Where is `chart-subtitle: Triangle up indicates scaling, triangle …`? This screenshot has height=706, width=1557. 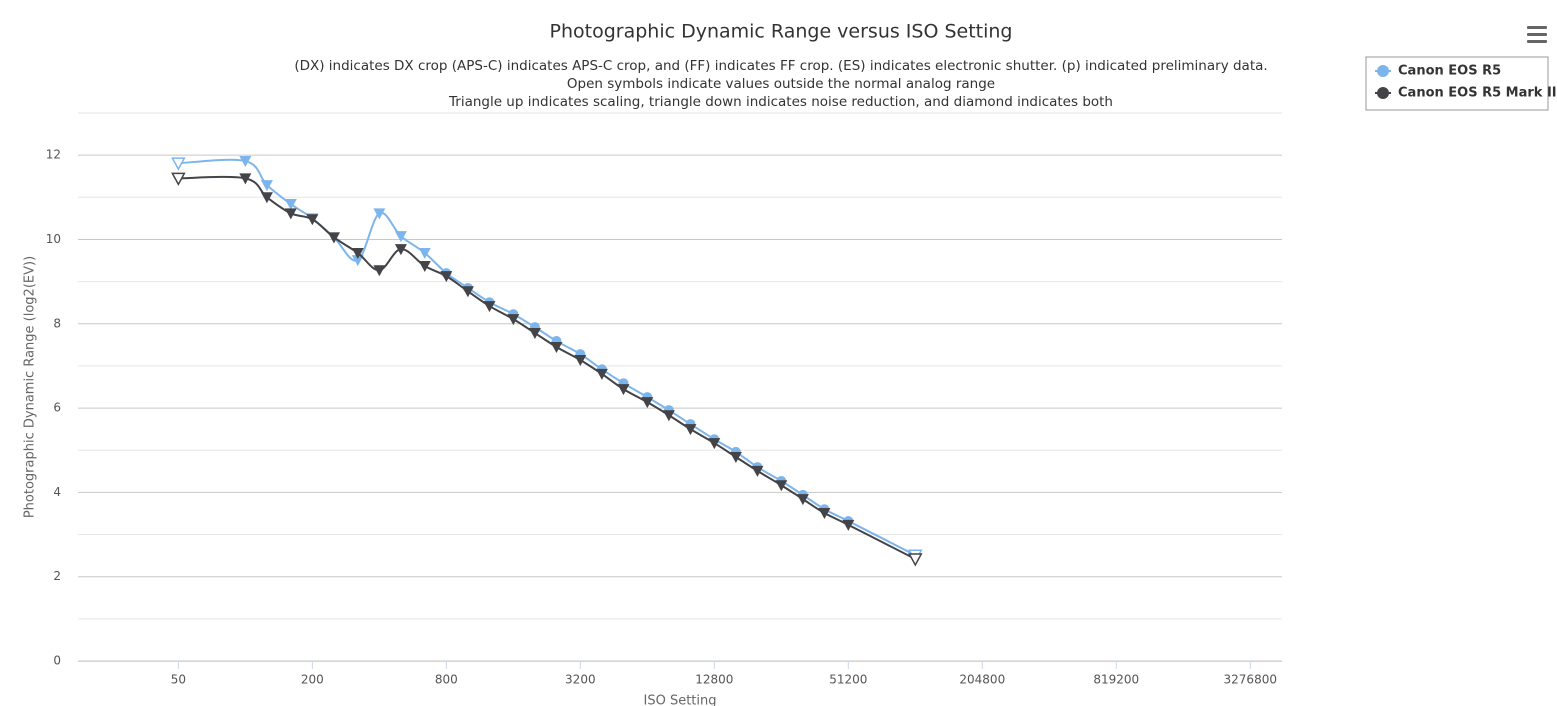 chart-subtitle: Triangle up indicates scaling, triangle … is located at coordinates (780, 102).